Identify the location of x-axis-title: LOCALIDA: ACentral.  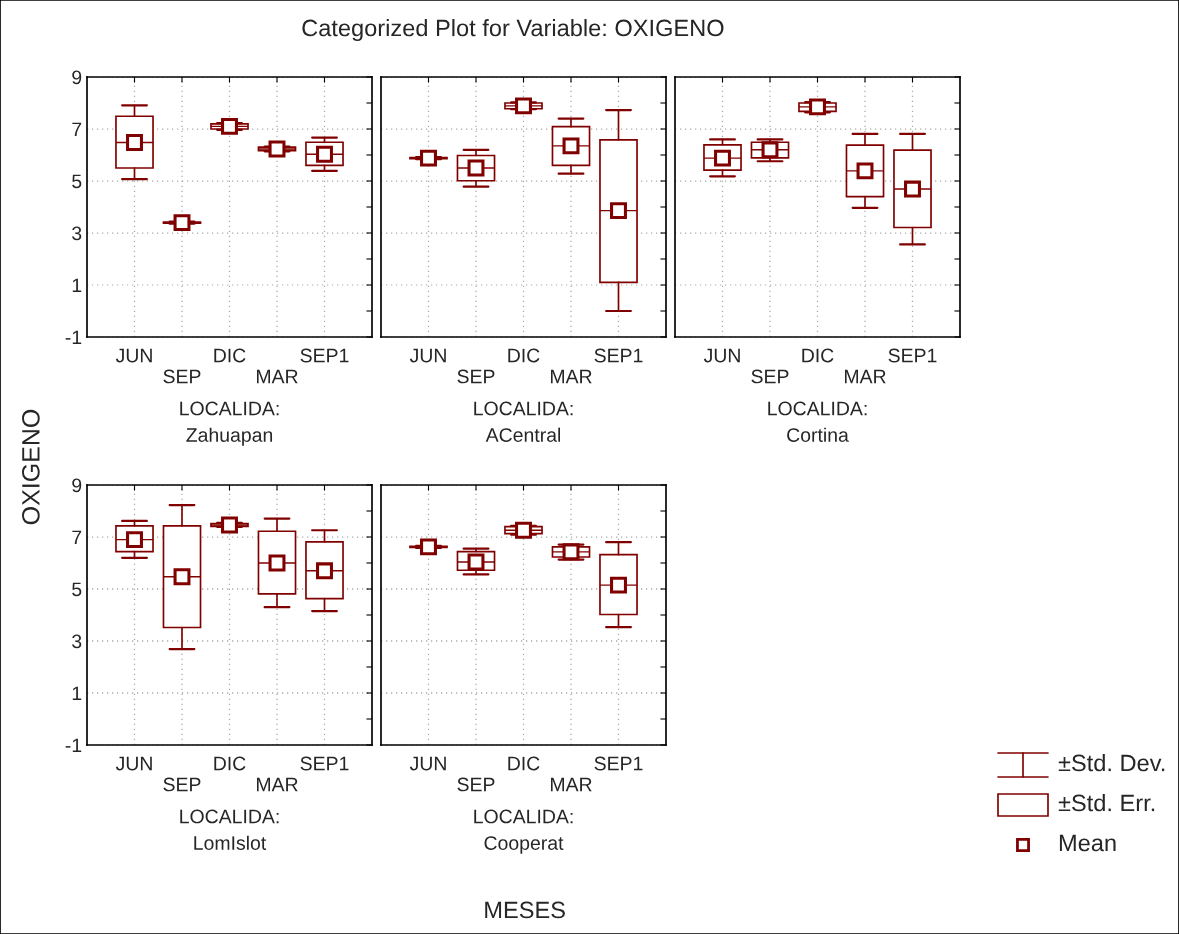
(523, 421).